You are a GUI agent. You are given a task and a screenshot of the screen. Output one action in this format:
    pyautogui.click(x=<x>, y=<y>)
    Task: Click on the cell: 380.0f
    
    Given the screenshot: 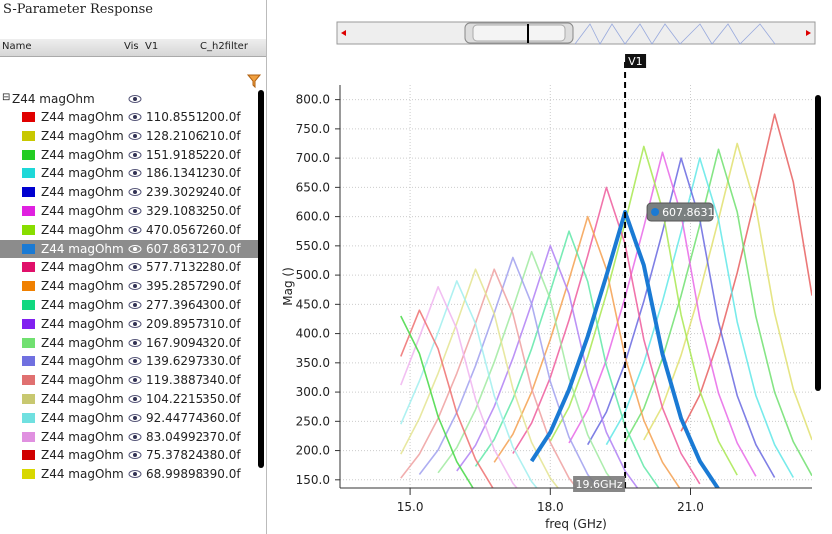 What is the action you would take?
    pyautogui.click(x=221, y=455)
    